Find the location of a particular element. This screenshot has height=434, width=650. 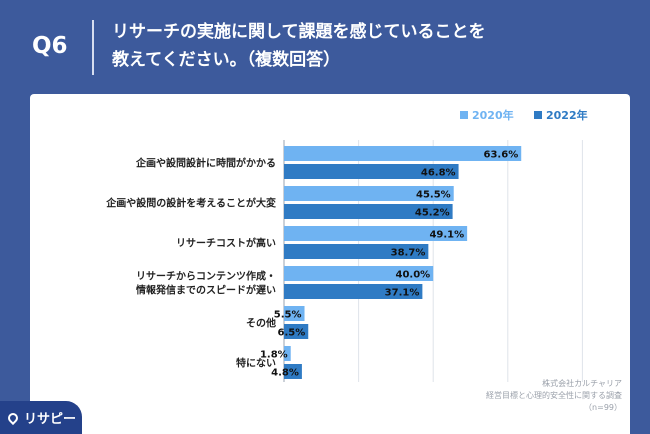

data-label: 1.8% is located at coordinates (274, 355).